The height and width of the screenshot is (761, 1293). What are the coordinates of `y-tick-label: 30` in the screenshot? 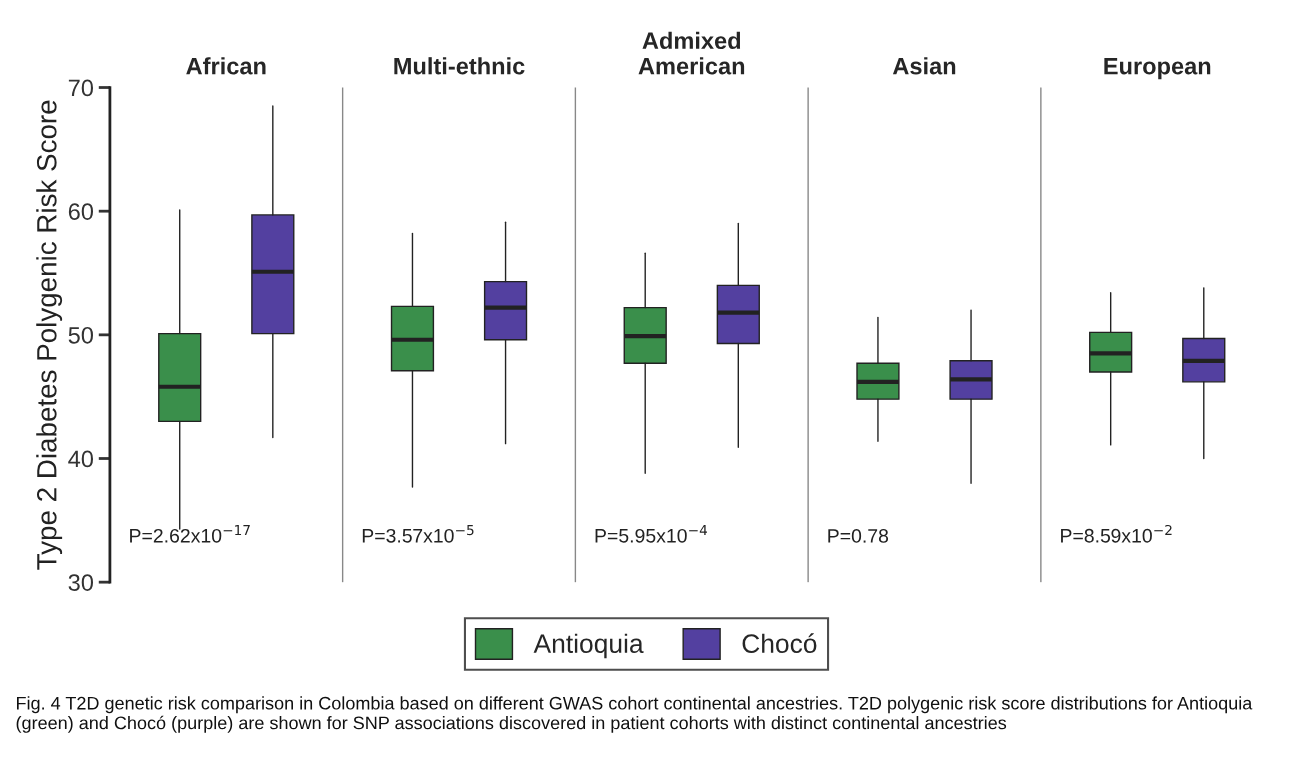 It's located at (81, 582).